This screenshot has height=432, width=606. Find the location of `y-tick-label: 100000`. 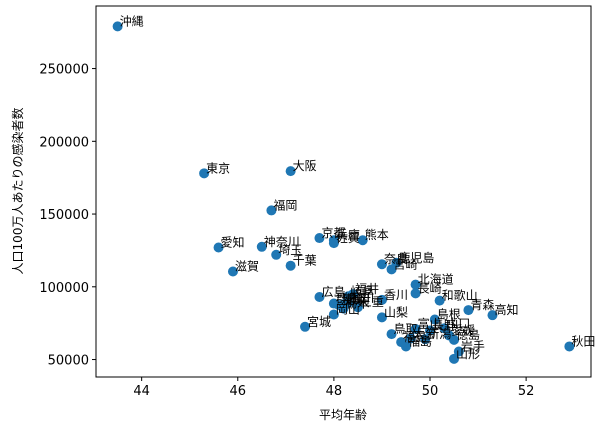

y-tick-label: 100000 is located at coordinates (64, 288).